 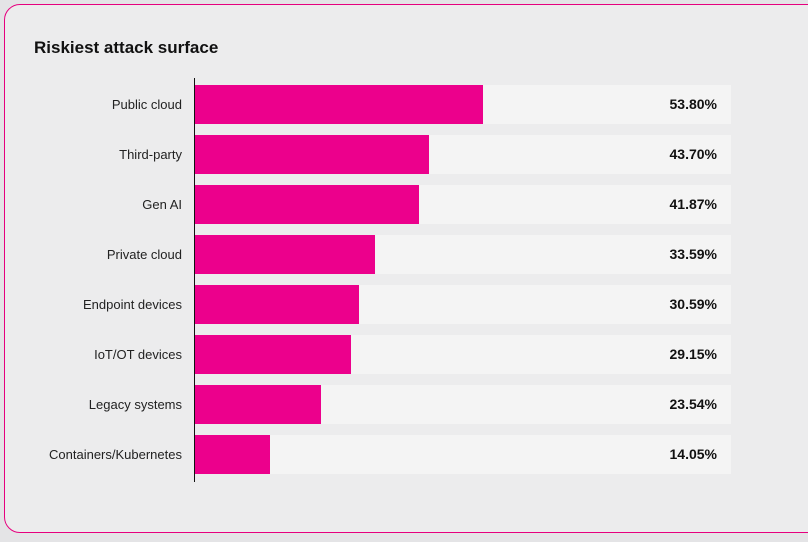 I want to click on bar-track: 33.59%, so click(x=463, y=254).